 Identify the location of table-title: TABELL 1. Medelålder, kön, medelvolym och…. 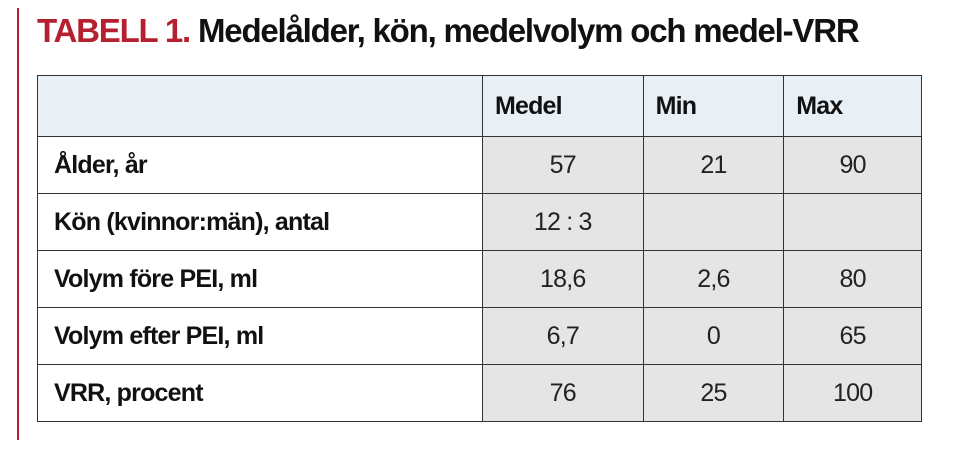
(448, 31).